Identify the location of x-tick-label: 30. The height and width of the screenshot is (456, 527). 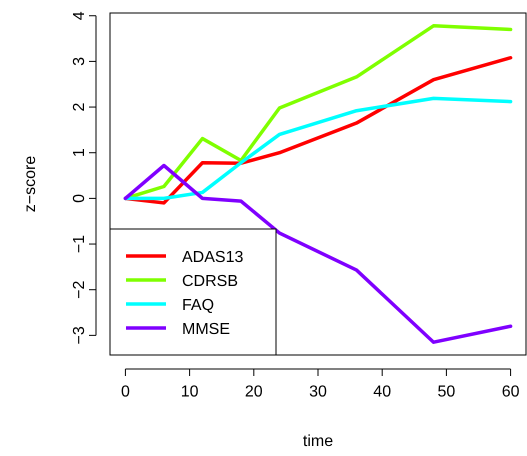
(318, 392).